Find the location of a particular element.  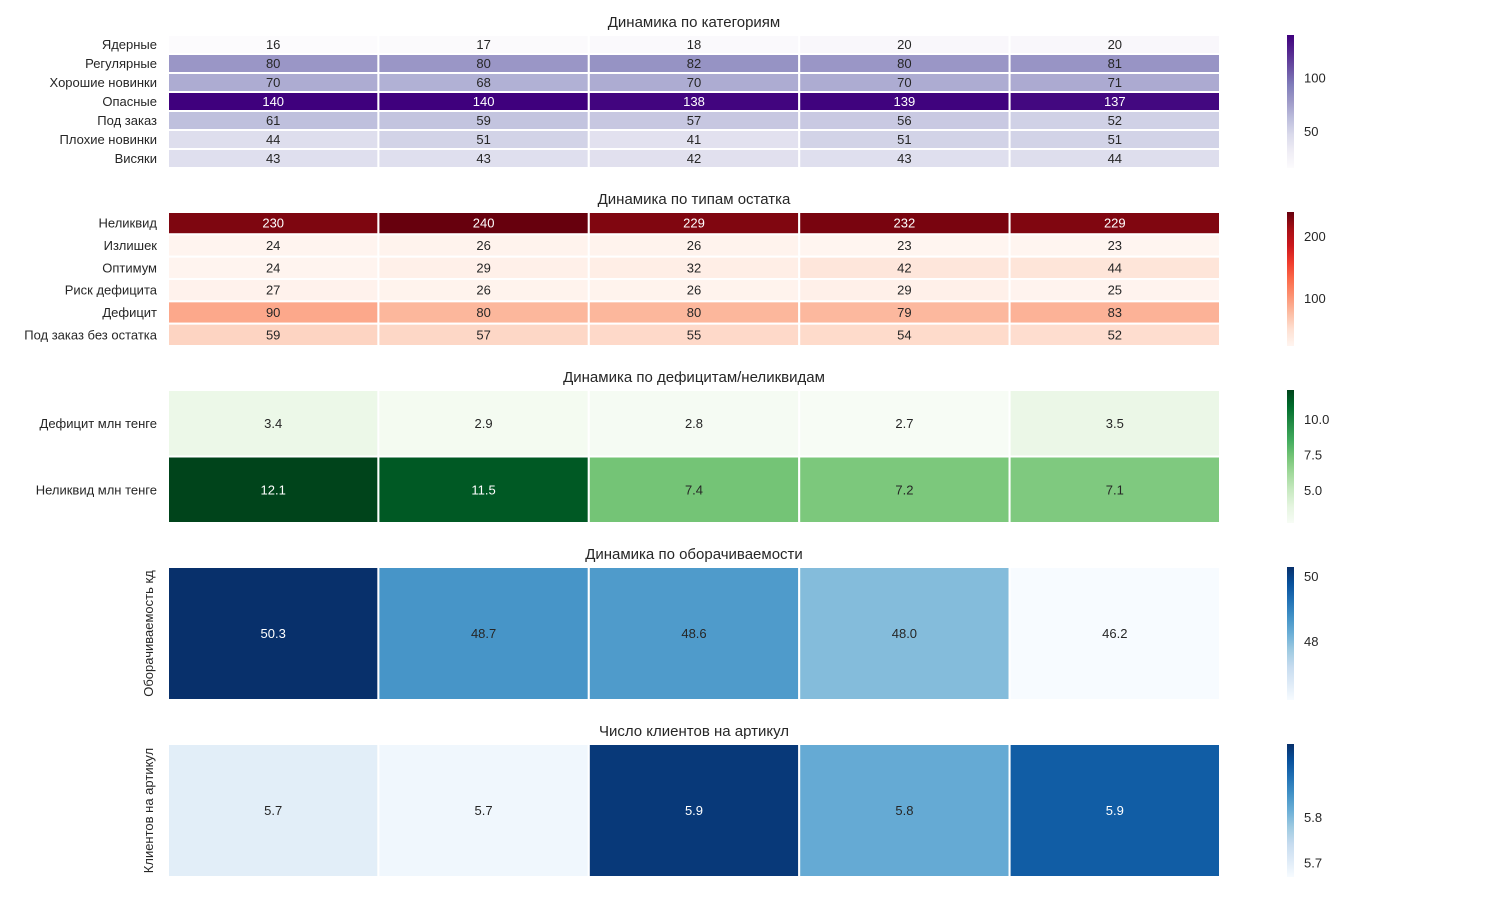

y-axis-label: Клиентов на артикул is located at coordinates (148, 810).